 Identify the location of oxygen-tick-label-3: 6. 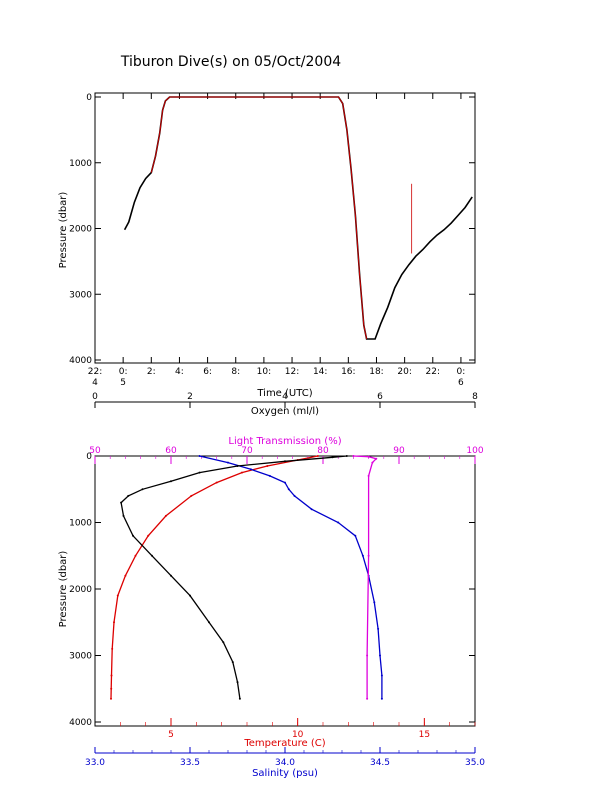
(380, 397).